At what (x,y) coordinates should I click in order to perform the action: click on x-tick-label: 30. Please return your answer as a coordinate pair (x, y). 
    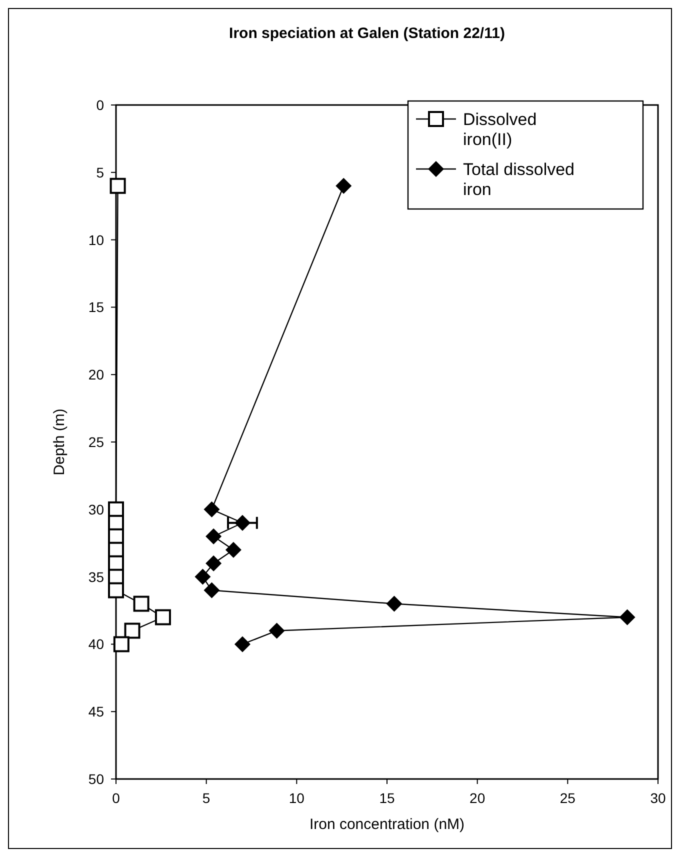
    Looking at the image, I should click on (658, 798).